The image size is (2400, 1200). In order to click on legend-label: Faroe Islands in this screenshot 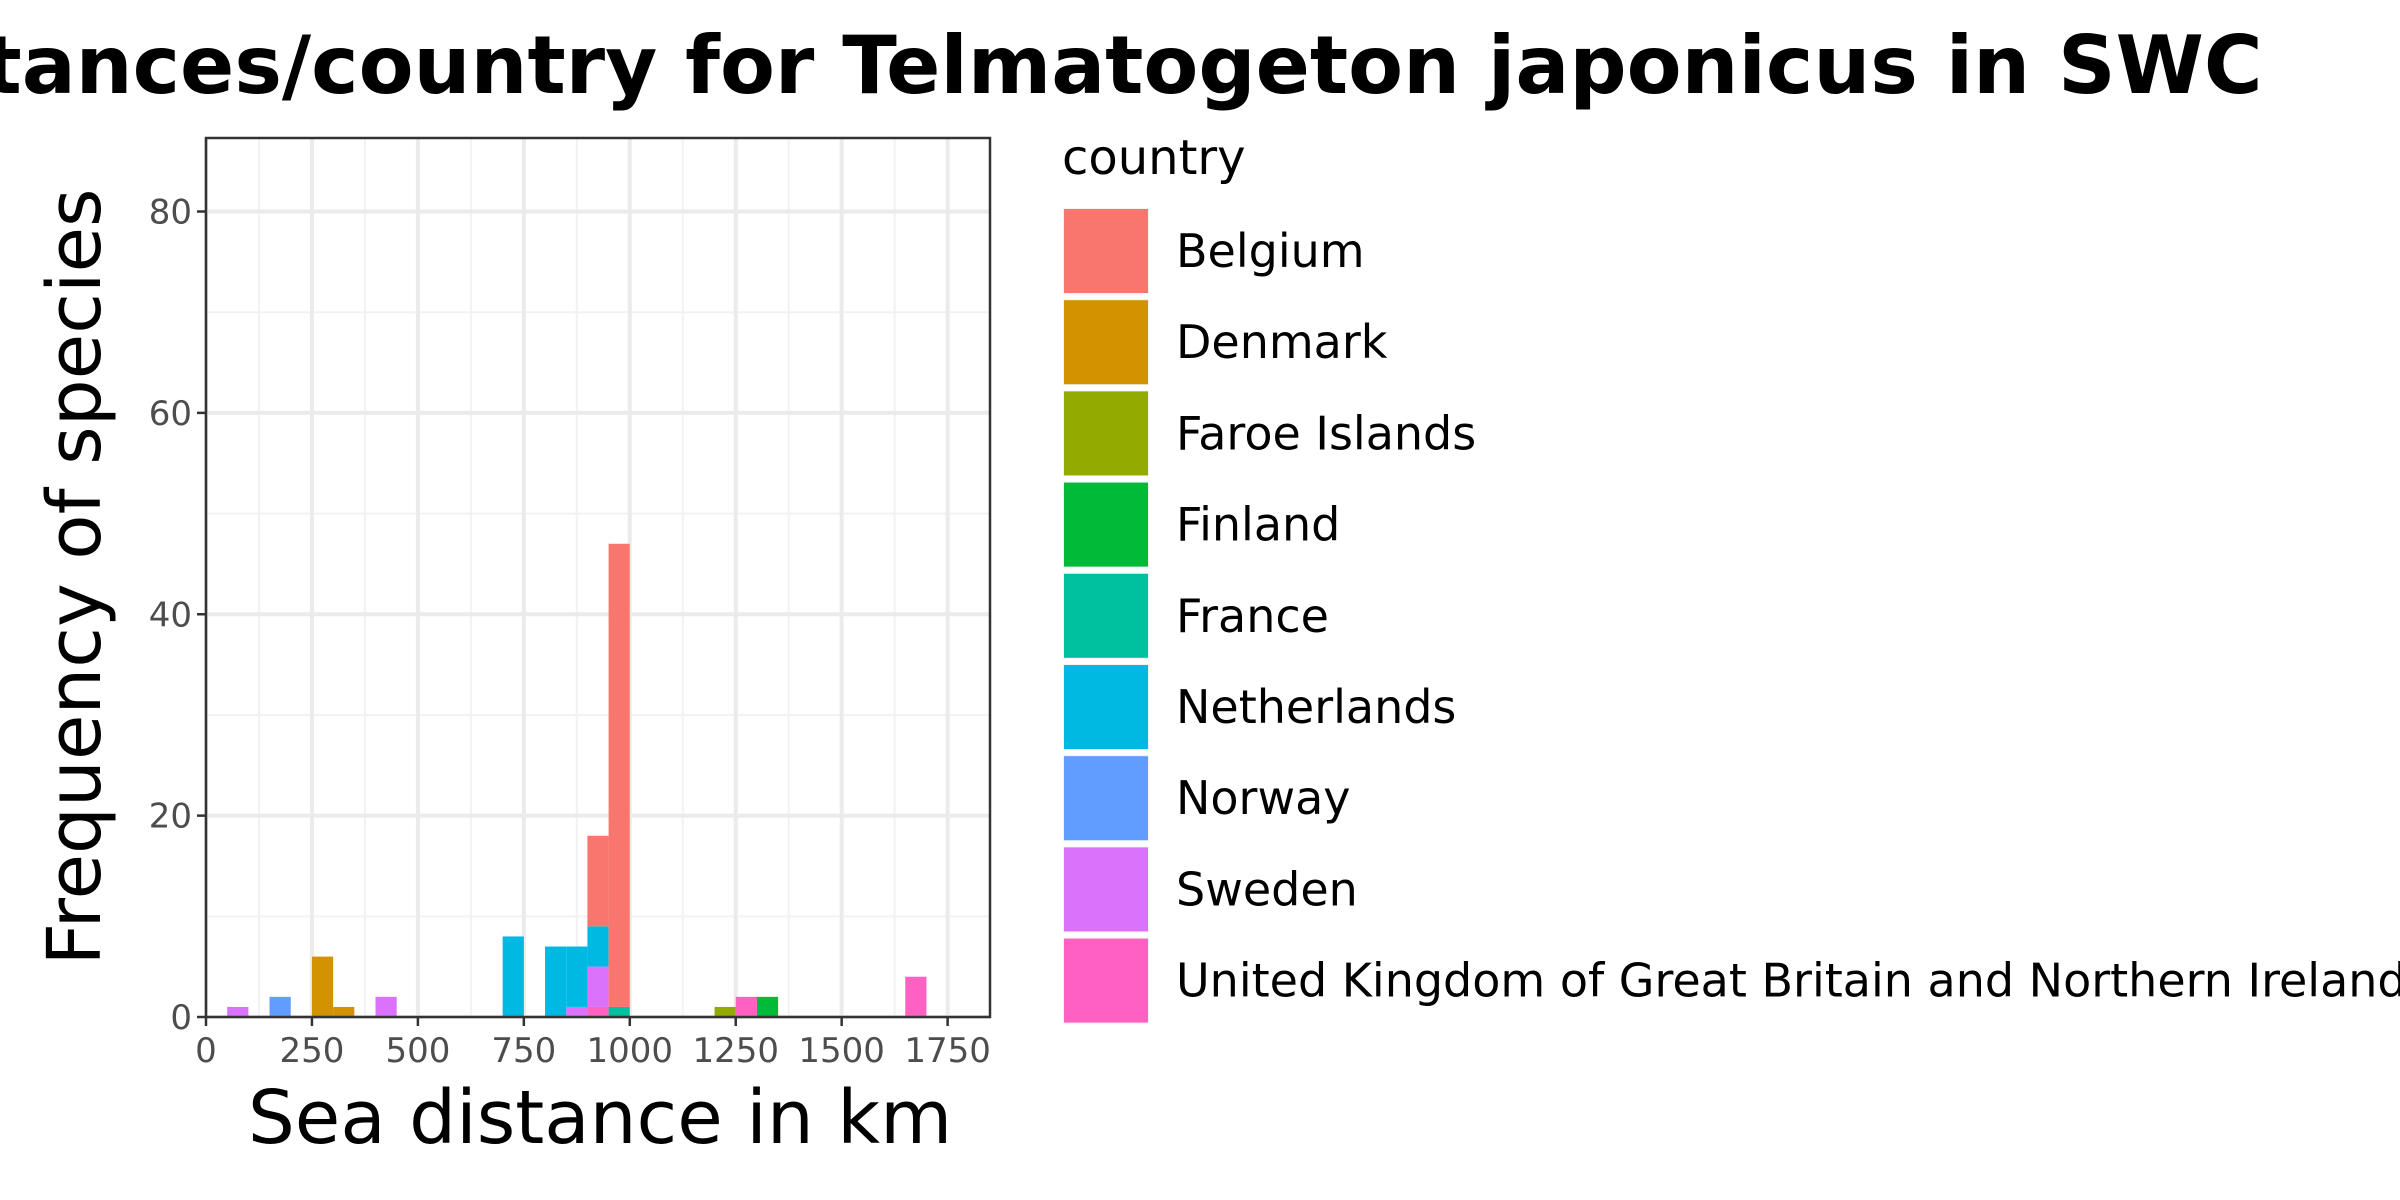, I will do `click(1326, 433)`.